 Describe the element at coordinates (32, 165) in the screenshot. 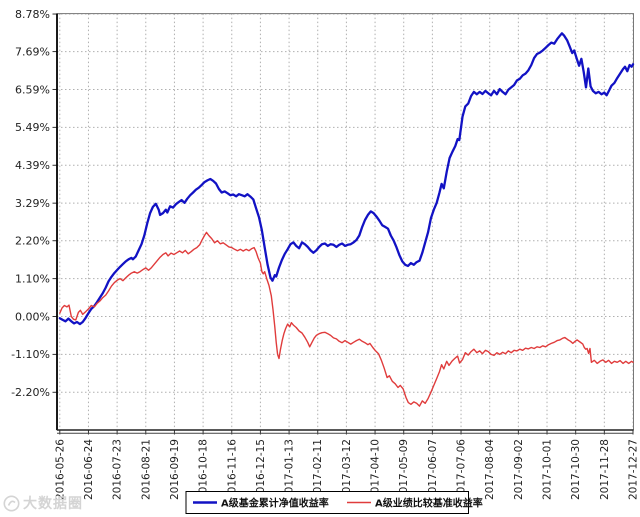

I see `y-tick-label: 4.39%` at that location.